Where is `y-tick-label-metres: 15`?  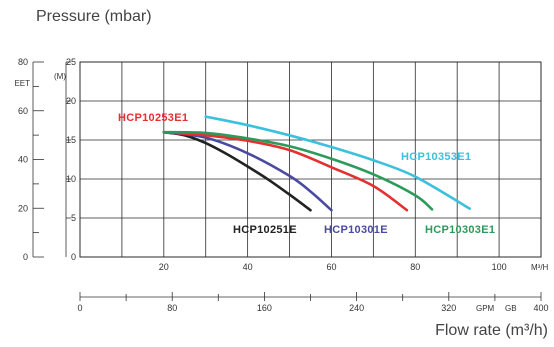
y-tick-label-metres: 15 is located at coordinates (71, 140).